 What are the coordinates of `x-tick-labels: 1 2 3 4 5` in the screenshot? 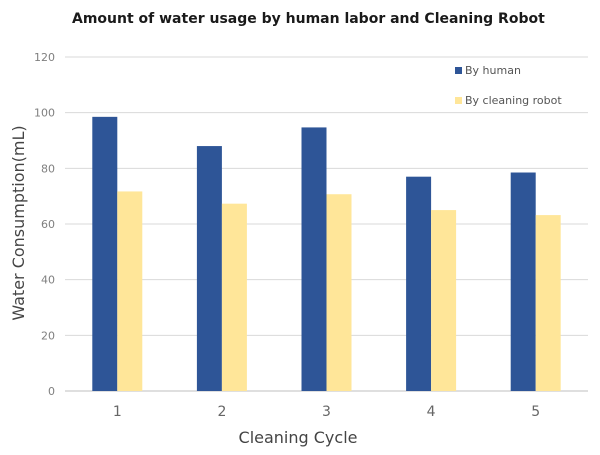 It's located at (326, 412).